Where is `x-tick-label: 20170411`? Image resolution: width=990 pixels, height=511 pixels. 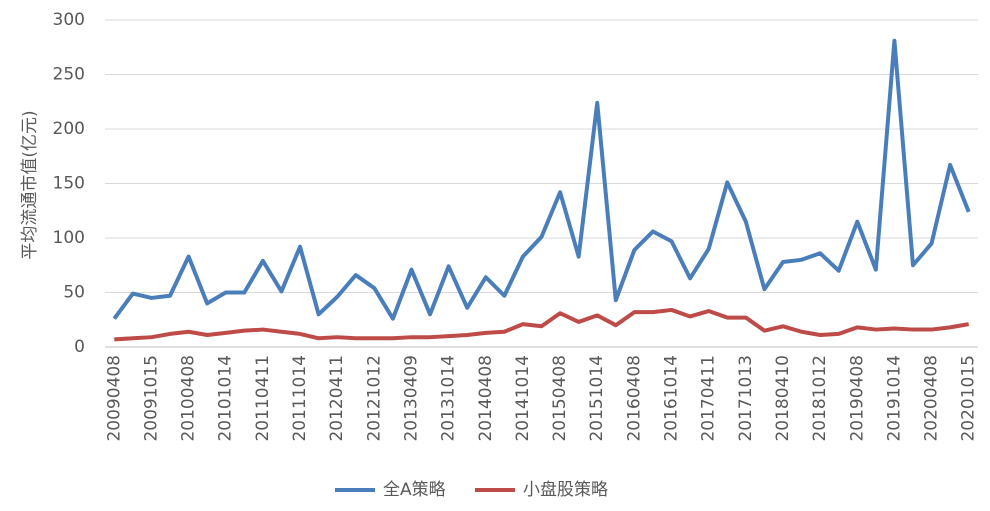 x-tick-label: 20170411 is located at coordinates (709, 398).